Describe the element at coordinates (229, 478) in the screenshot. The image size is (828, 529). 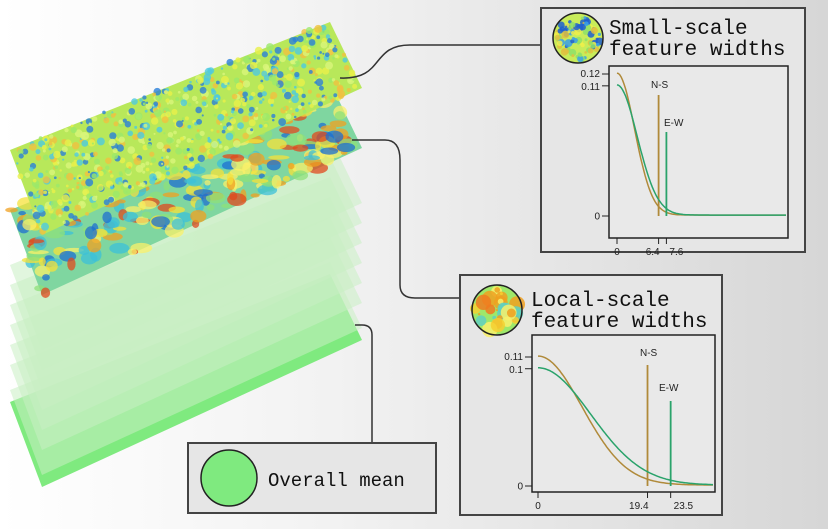
I see `mean-map-icon` at that location.